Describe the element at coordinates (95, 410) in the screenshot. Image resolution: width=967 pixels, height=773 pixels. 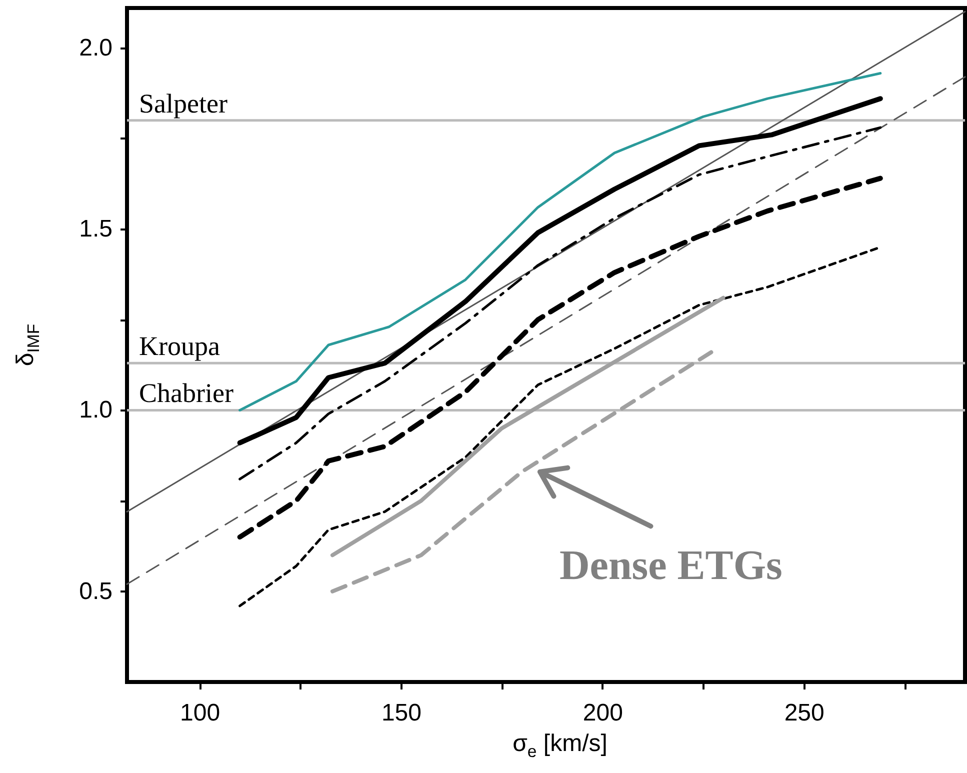
I see `y-tick-label: 1.0` at that location.